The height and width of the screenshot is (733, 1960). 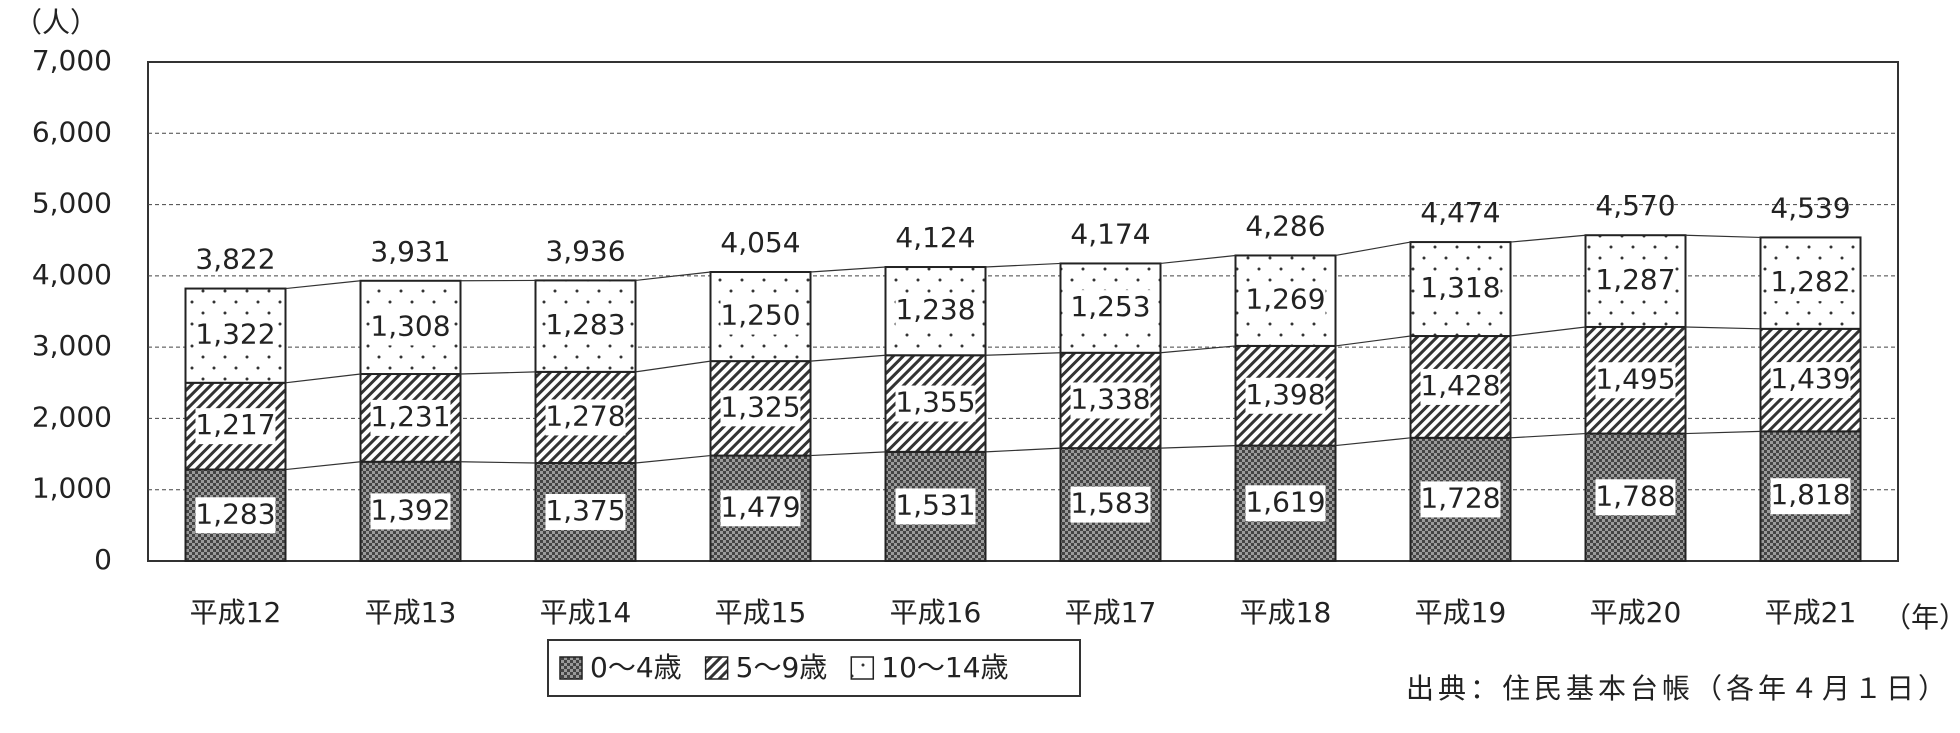 I want to click on y-tick-label: 1,000, so click(x=72, y=488).